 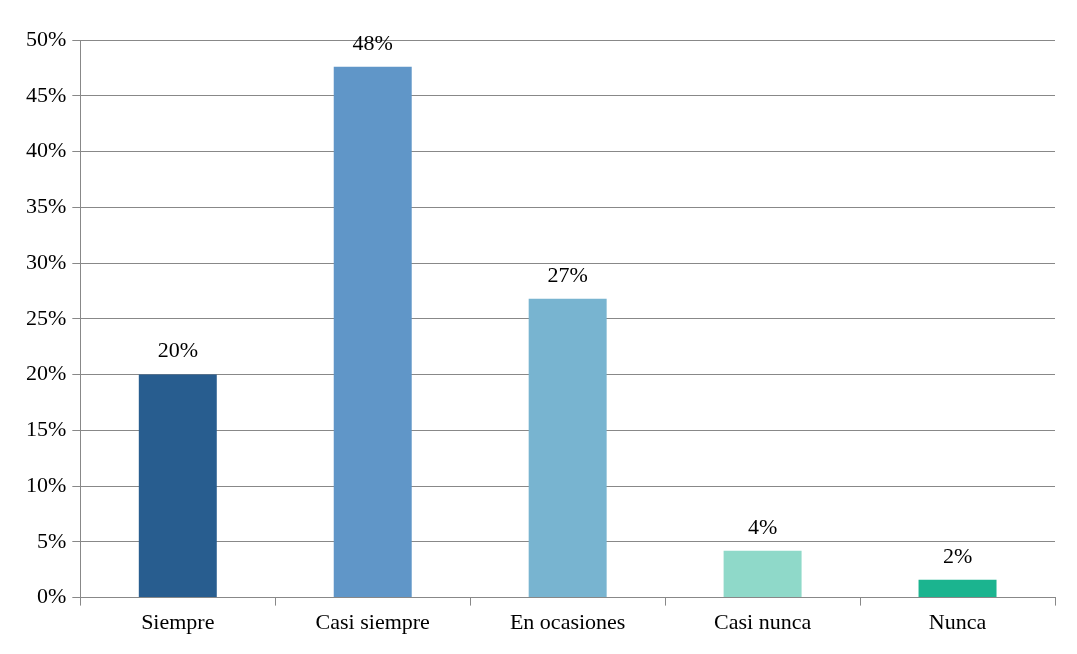 What do you see at coordinates (46, 373) in the screenshot?
I see `y-tick-label: 20%` at bounding box center [46, 373].